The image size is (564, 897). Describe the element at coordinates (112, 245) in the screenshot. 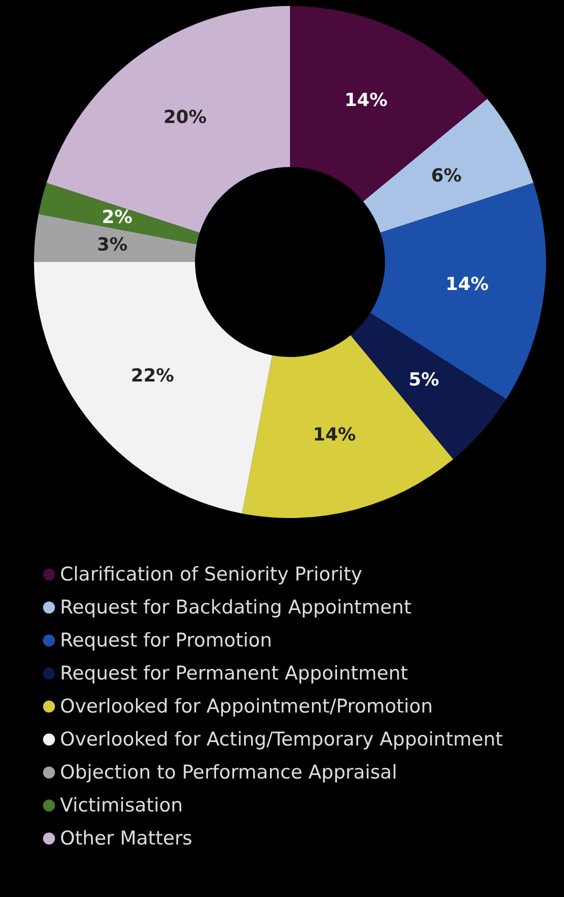

I see `data-label: 3%` at that location.